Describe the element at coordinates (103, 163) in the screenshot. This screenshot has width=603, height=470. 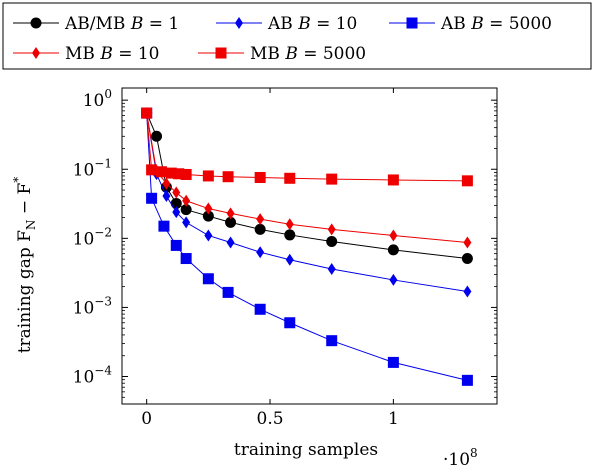
I see `y-tick-exp: −1` at that location.